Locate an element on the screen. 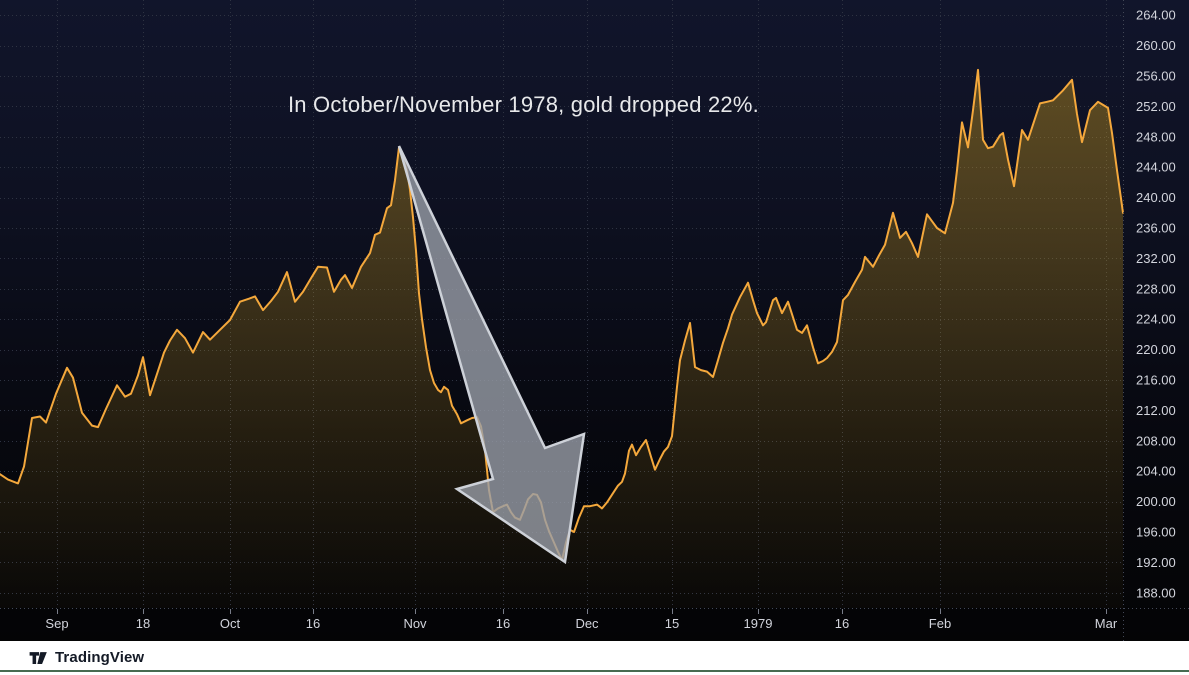 This screenshot has height=675, width=1189. time-tick-marks is located at coordinates (582, 611).